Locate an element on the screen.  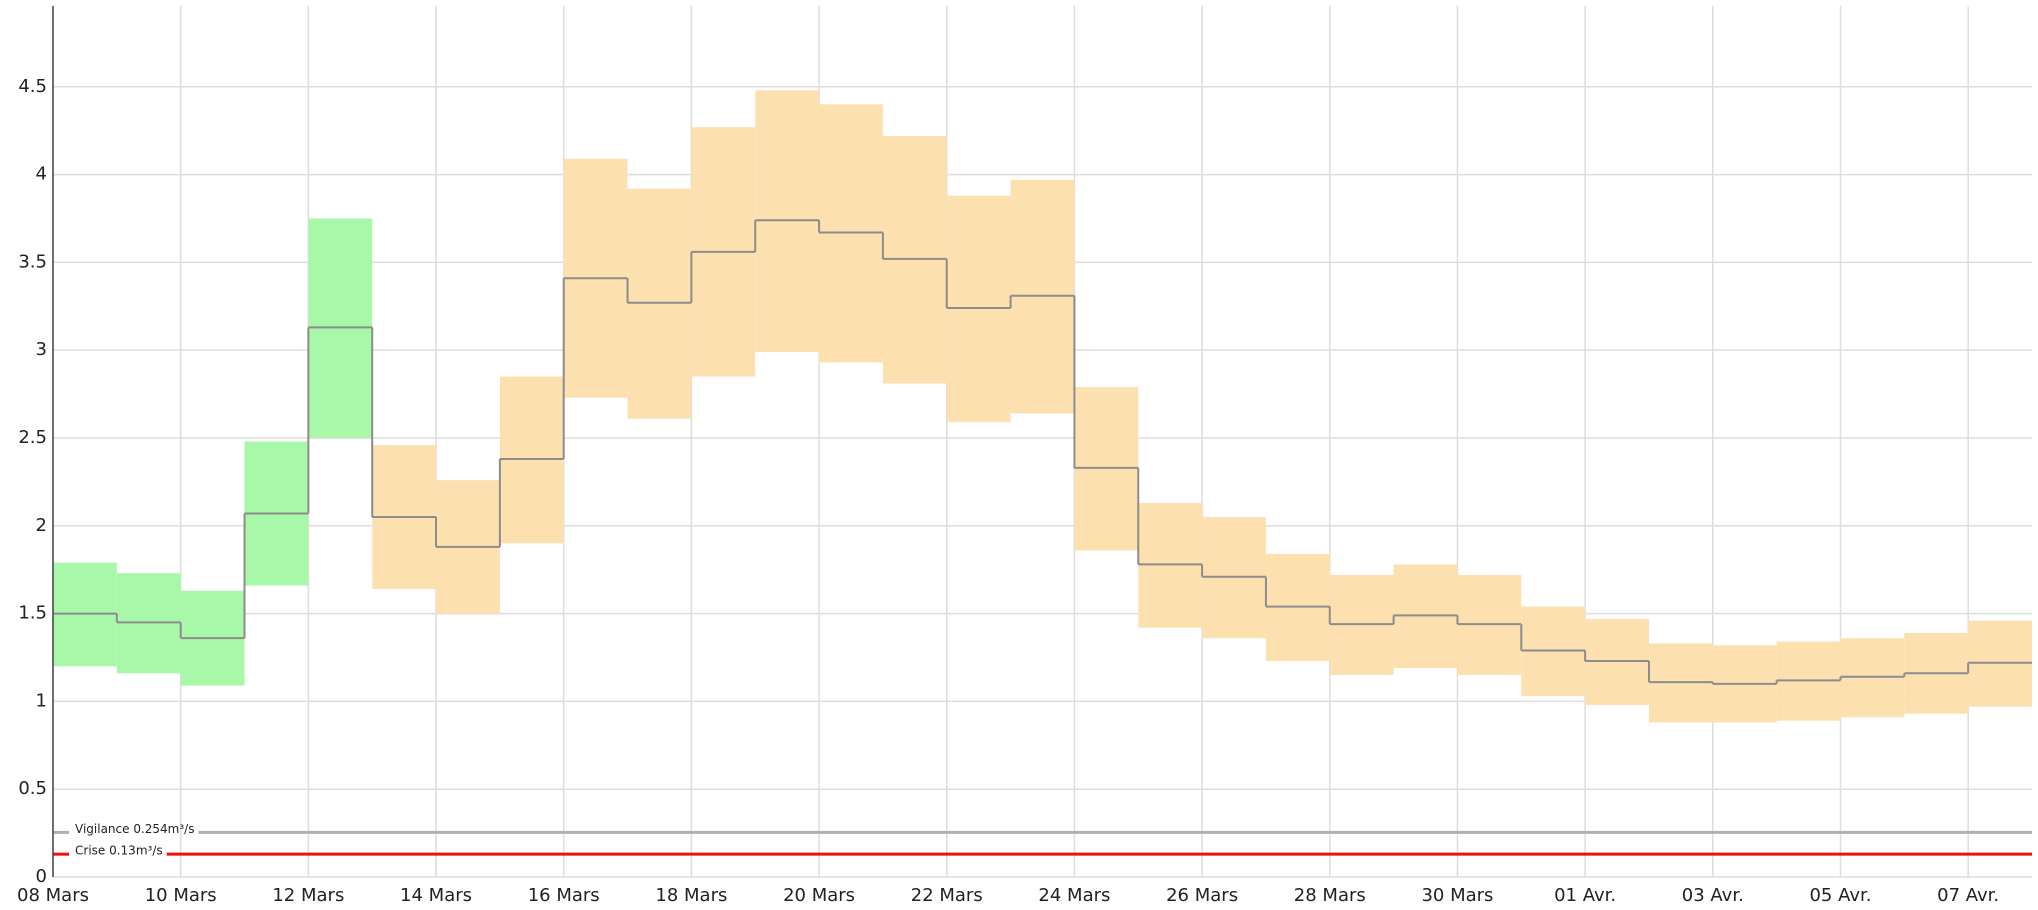
y-tick-label: 4.5 is located at coordinates (32, 86).